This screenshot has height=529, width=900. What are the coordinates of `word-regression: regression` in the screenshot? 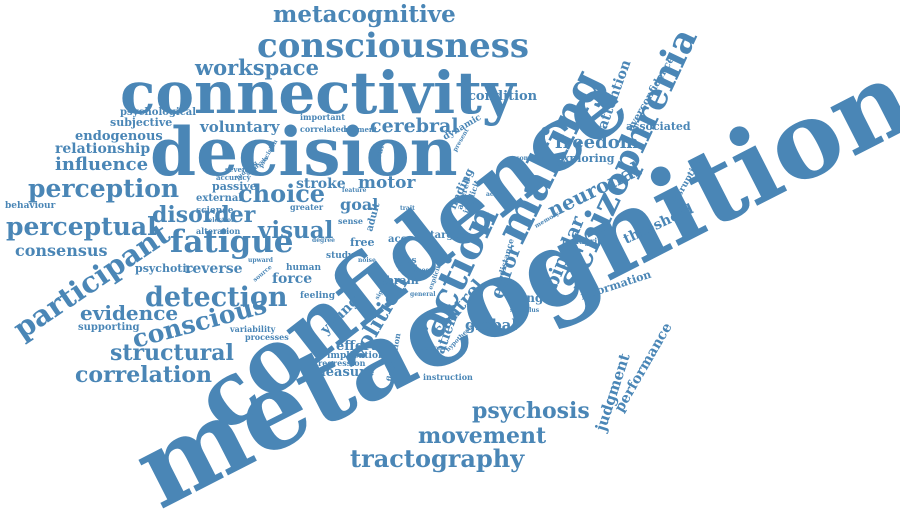 It's located at (342, 363).